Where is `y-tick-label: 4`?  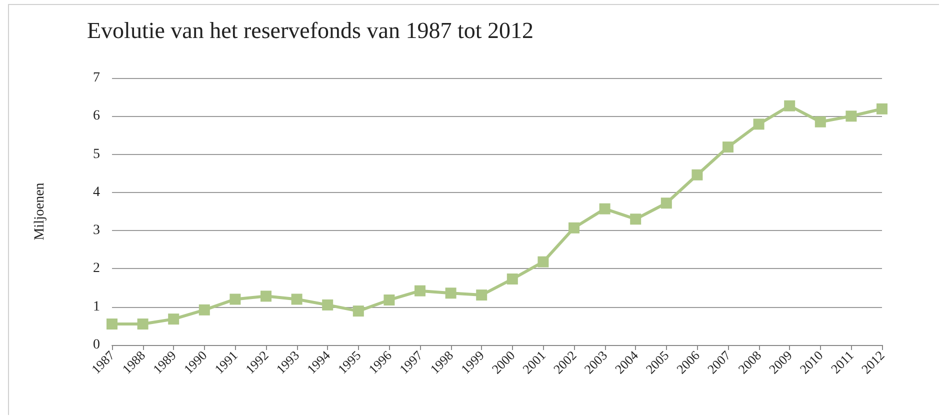
y-tick-label: 4 is located at coordinates (96, 192).